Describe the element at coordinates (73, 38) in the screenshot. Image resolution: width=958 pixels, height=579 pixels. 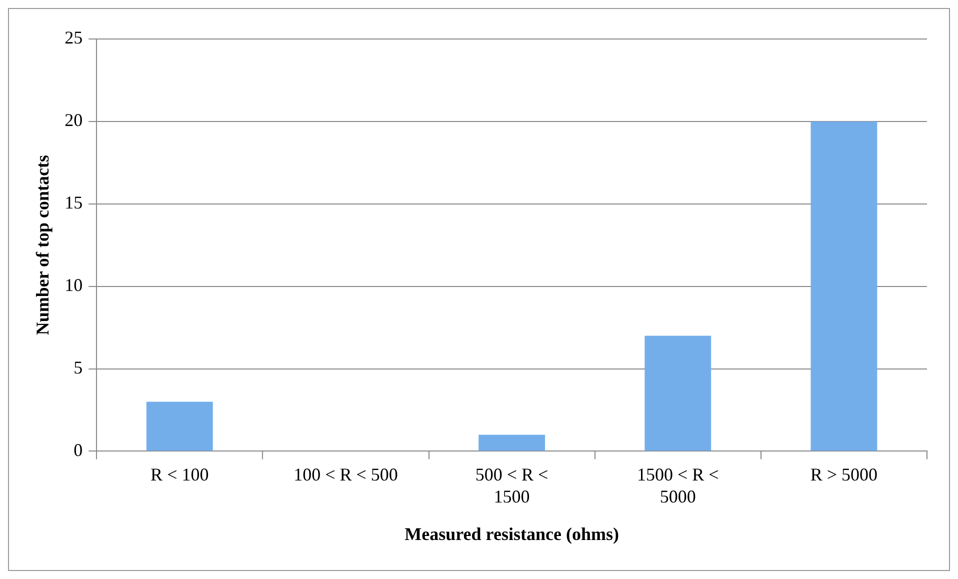
I see `y-tick-label: 25` at that location.